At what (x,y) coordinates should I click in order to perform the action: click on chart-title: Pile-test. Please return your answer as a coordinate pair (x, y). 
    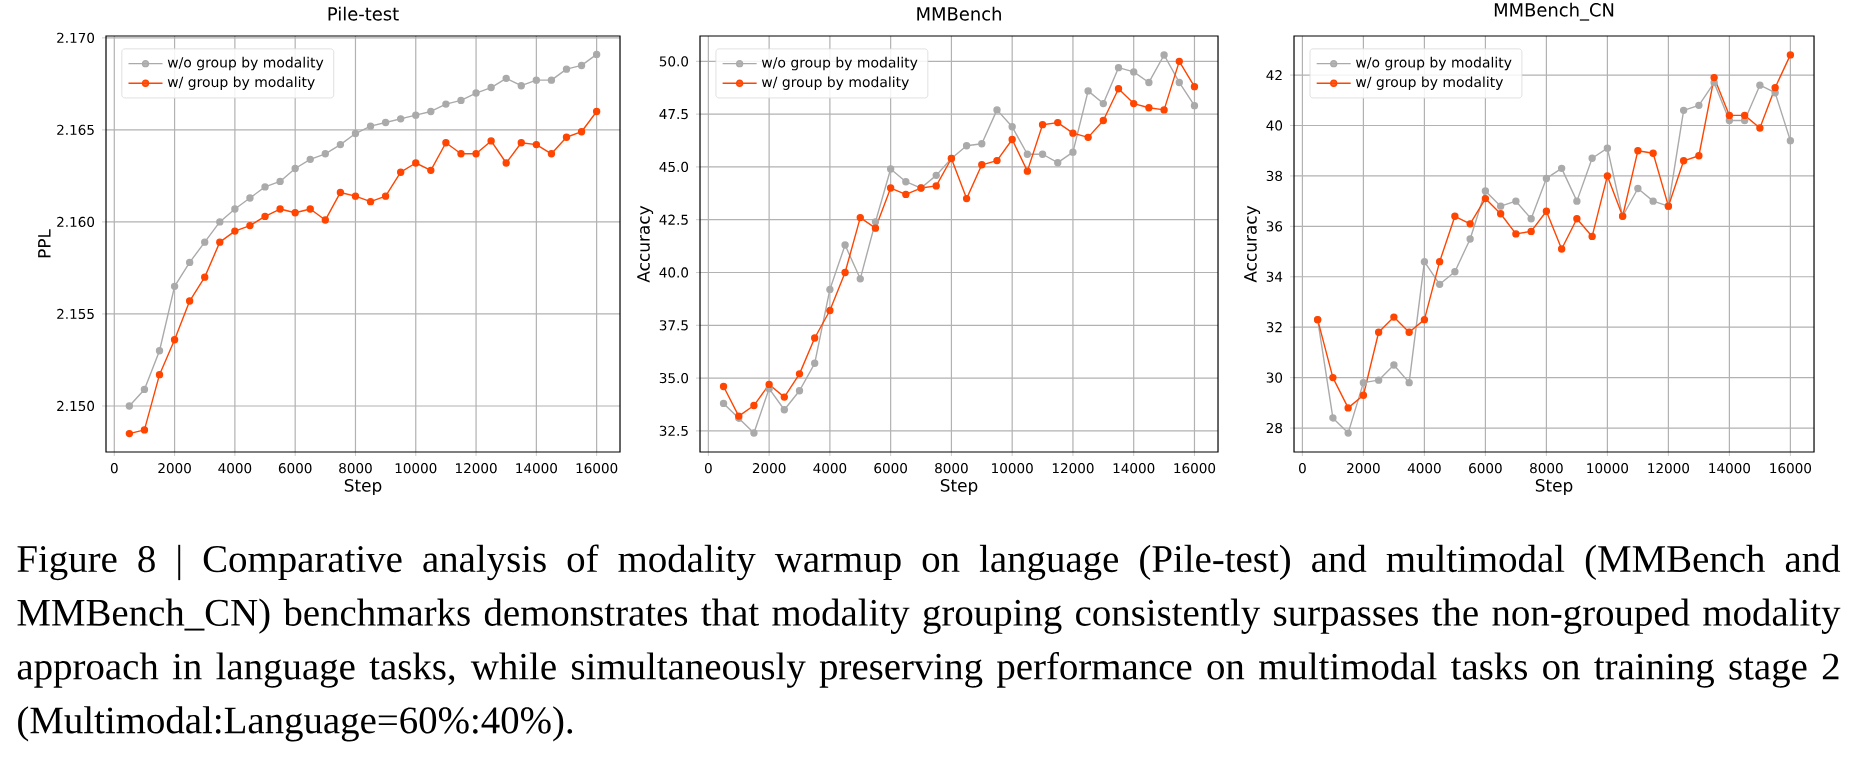
    Looking at the image, I should click on (363, 13).